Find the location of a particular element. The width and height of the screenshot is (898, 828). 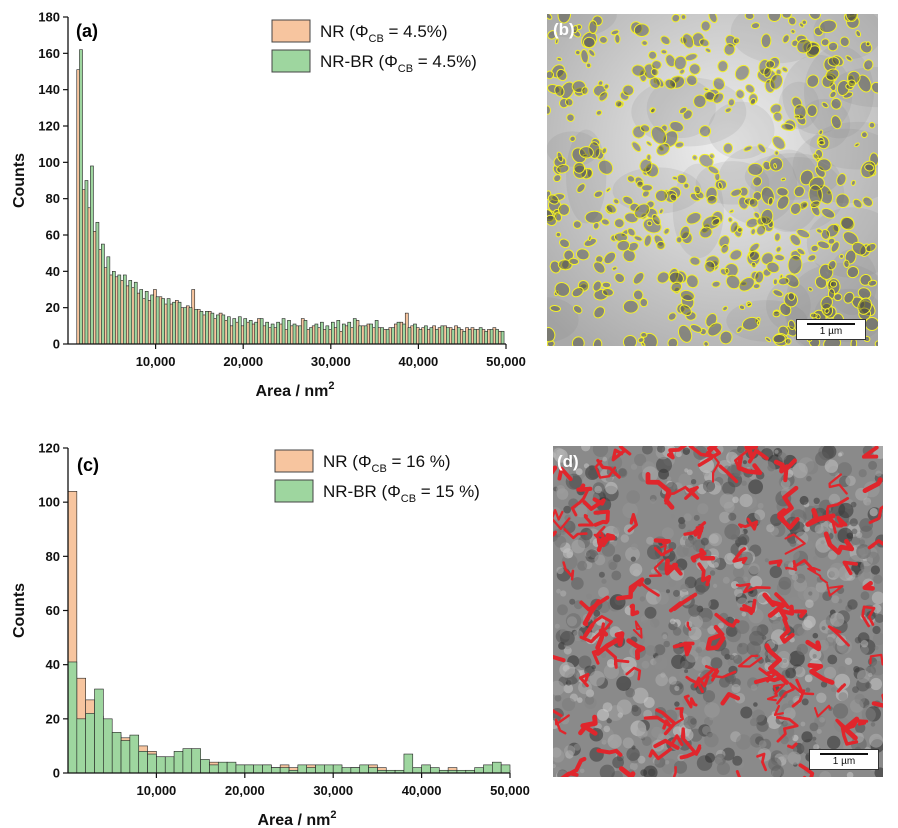

particle-outlines-b is located at coordinates (712, 180).